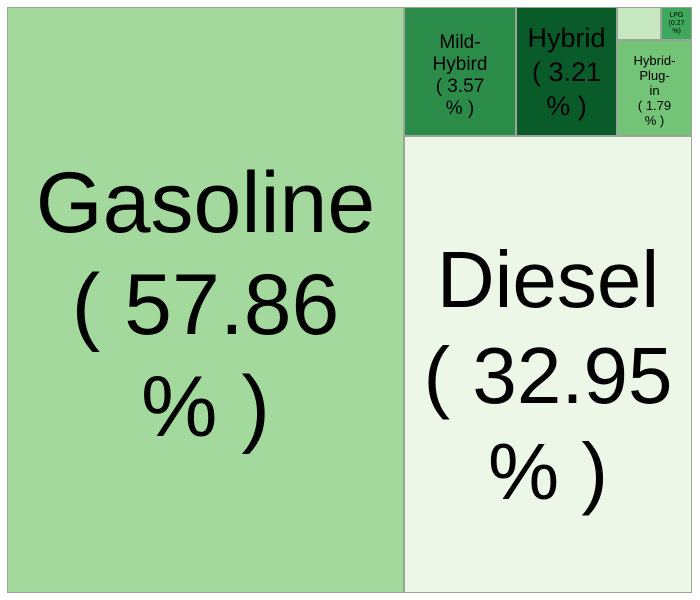  Describe the element at coordinates (566, 105) in the screenshot. I see `tile-hybrid-label-3: % )` at that location.